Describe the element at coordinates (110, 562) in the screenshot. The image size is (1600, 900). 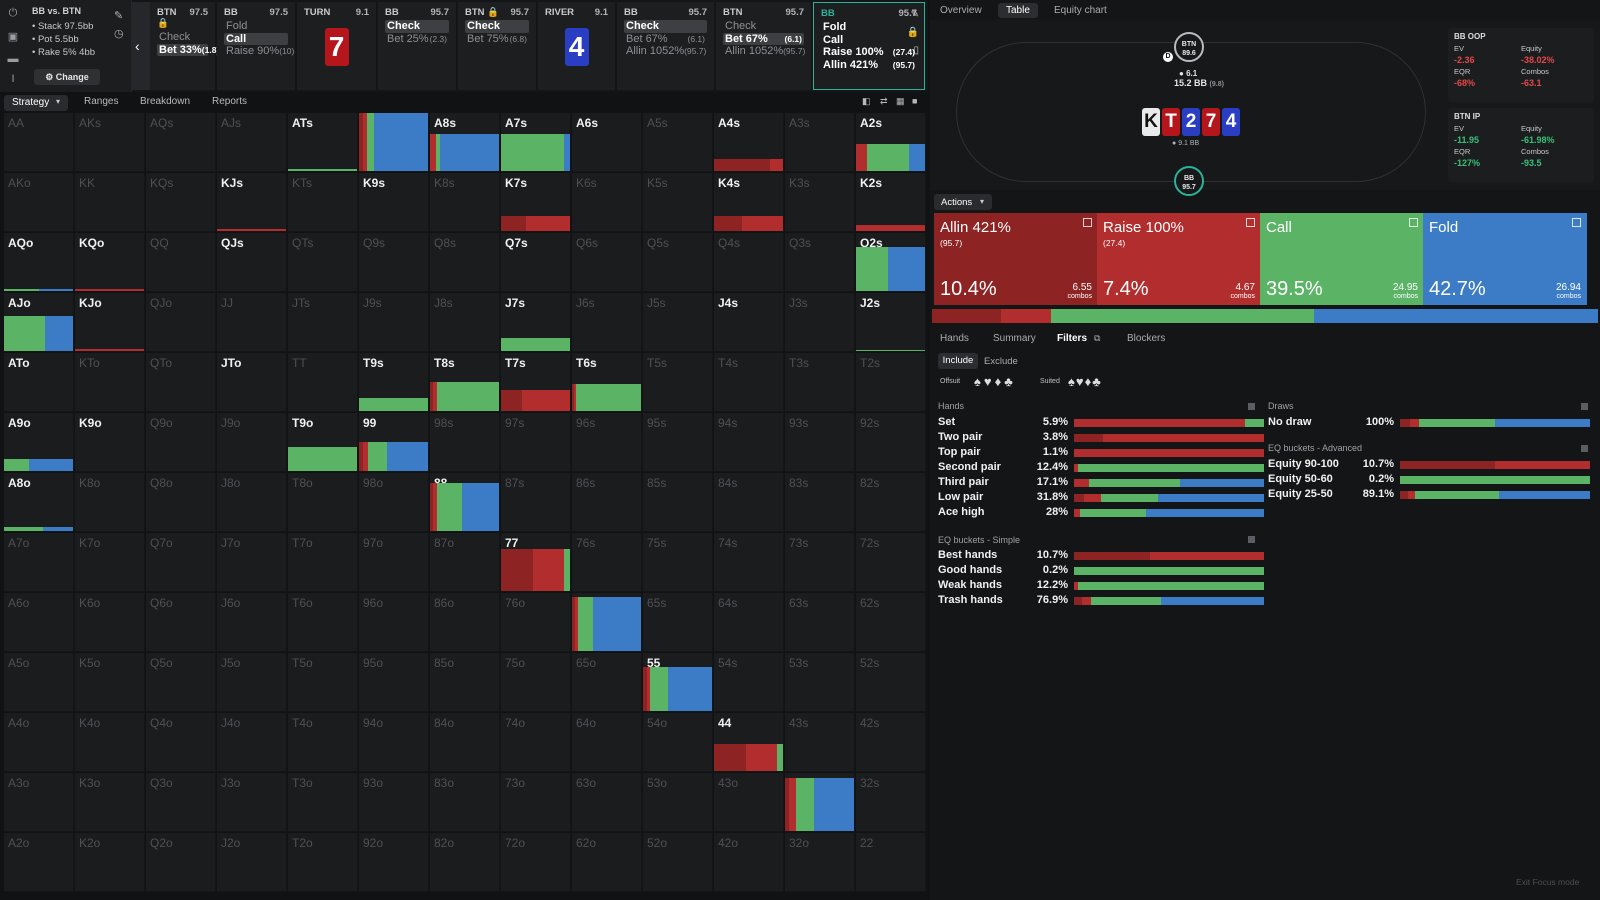
I see `hand-cell: K7o` at that location.